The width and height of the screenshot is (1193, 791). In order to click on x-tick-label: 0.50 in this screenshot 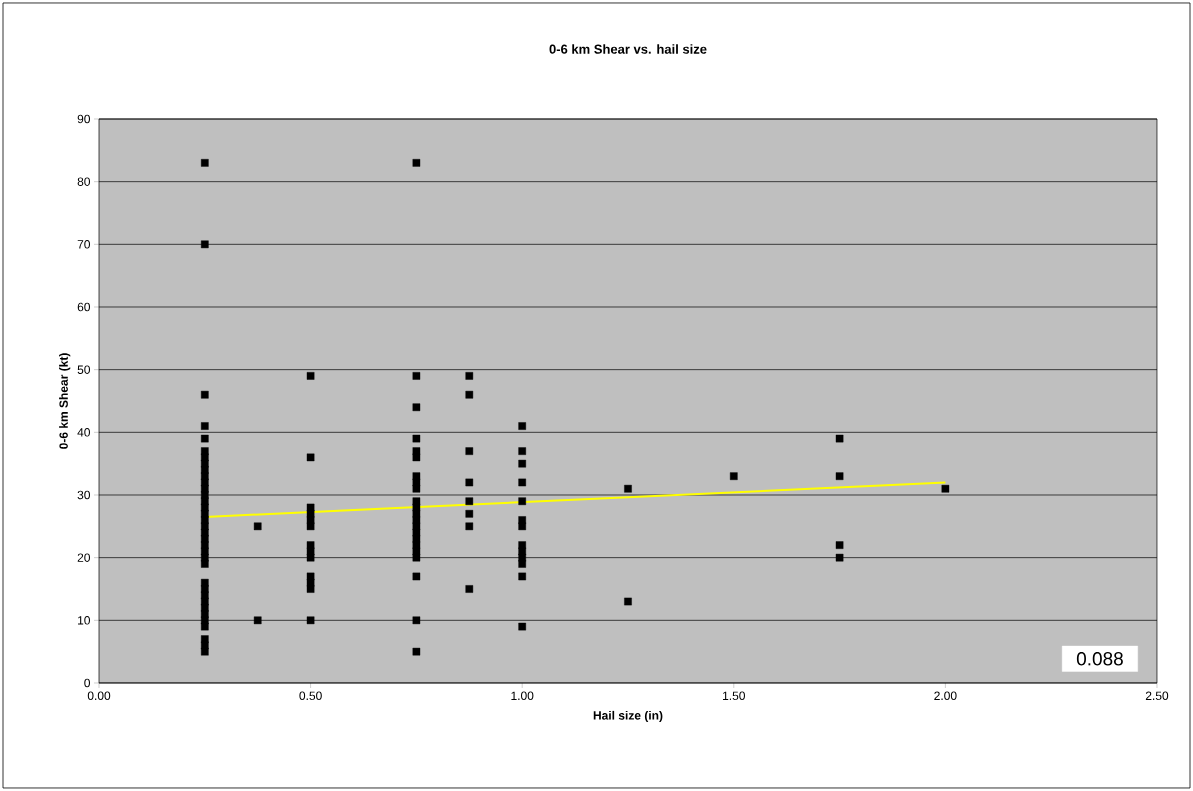, I will do `click(310, 696)`.